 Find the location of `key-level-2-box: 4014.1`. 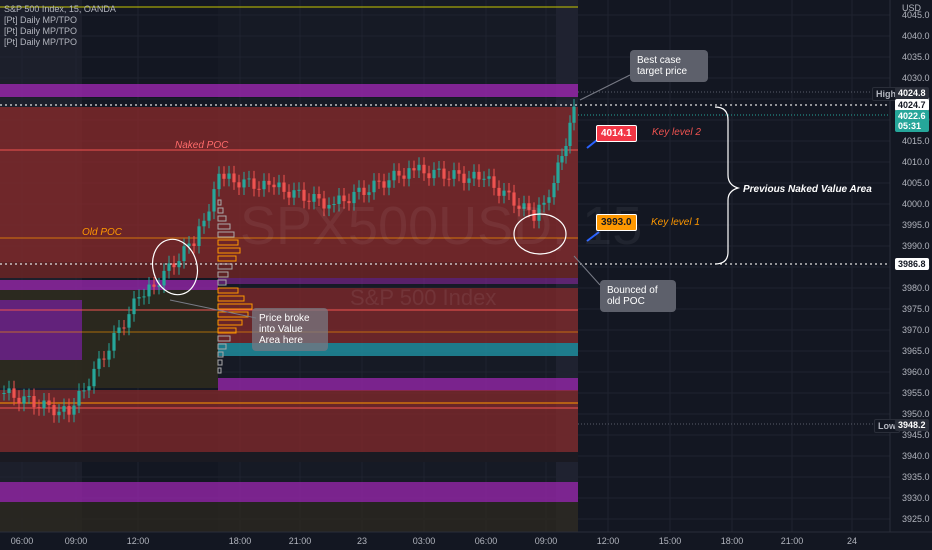

key-level-2-box: 4014.1 is located at coordinates (616, 133).